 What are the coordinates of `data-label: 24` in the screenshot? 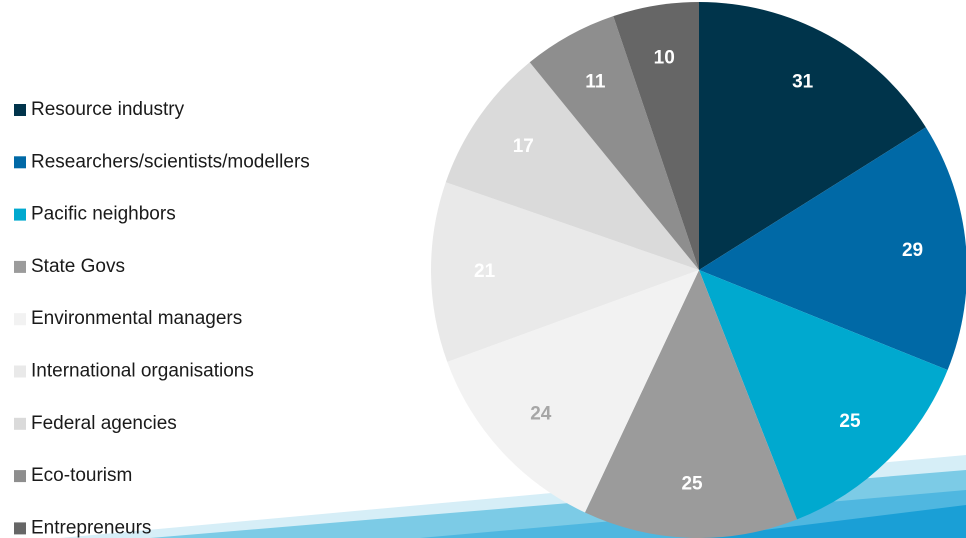 It's located at (541, 414).